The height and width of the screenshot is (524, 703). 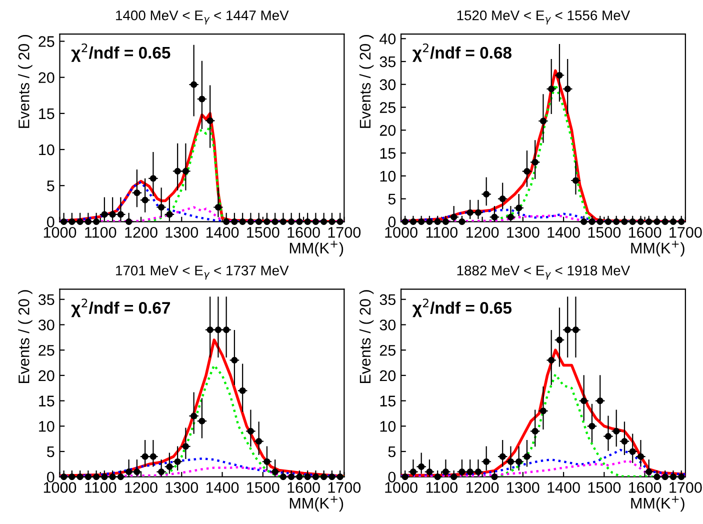 What do you see at coordinates (564, 487) in the screenshot?
I see `x-tick-label: 1400` at bounding box center [564, 487].